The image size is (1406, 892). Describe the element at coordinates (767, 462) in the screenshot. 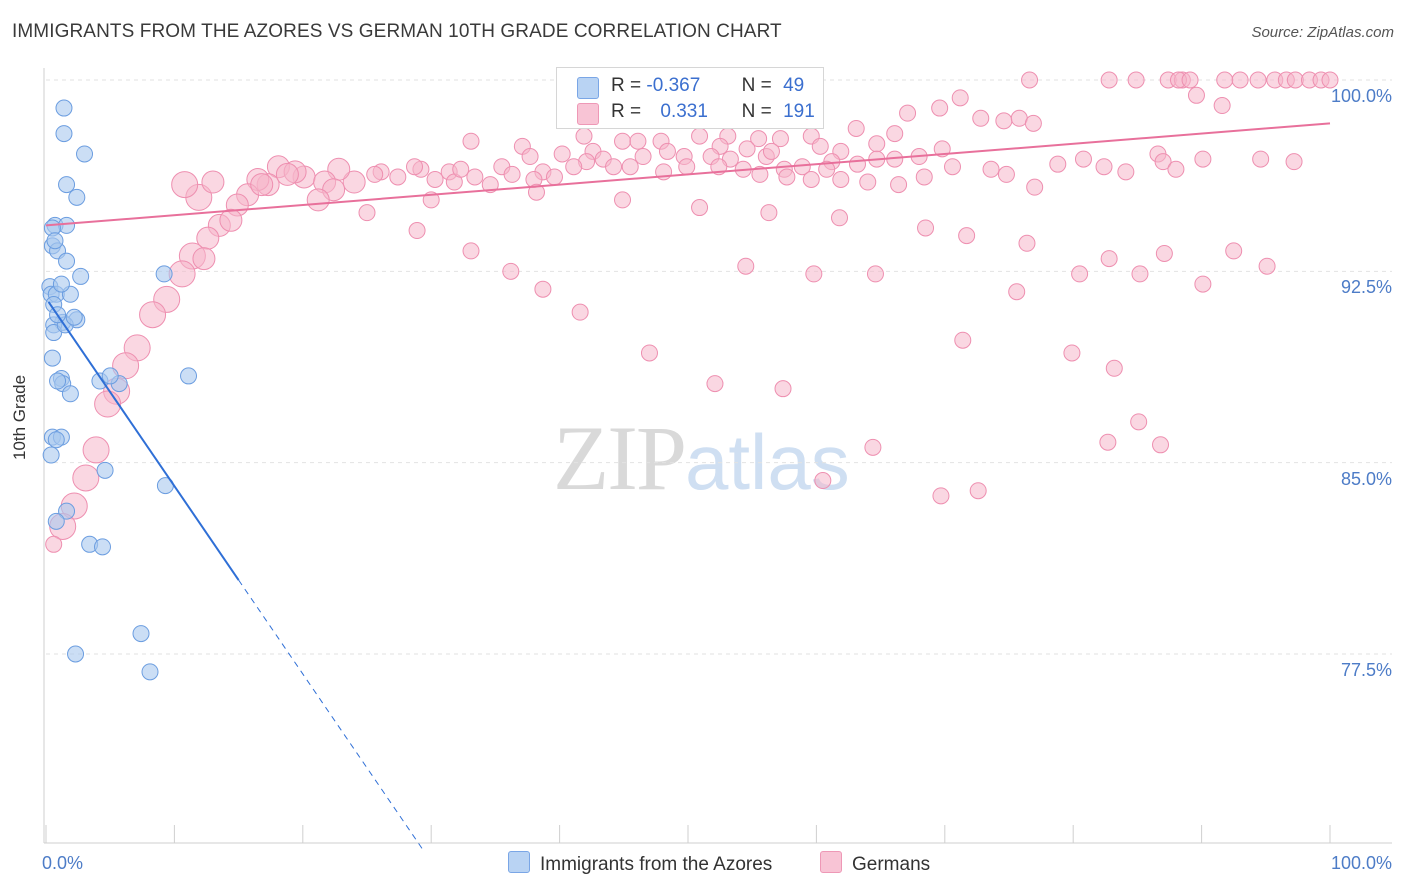

I see `watermark-atlas: atlas` at that location.